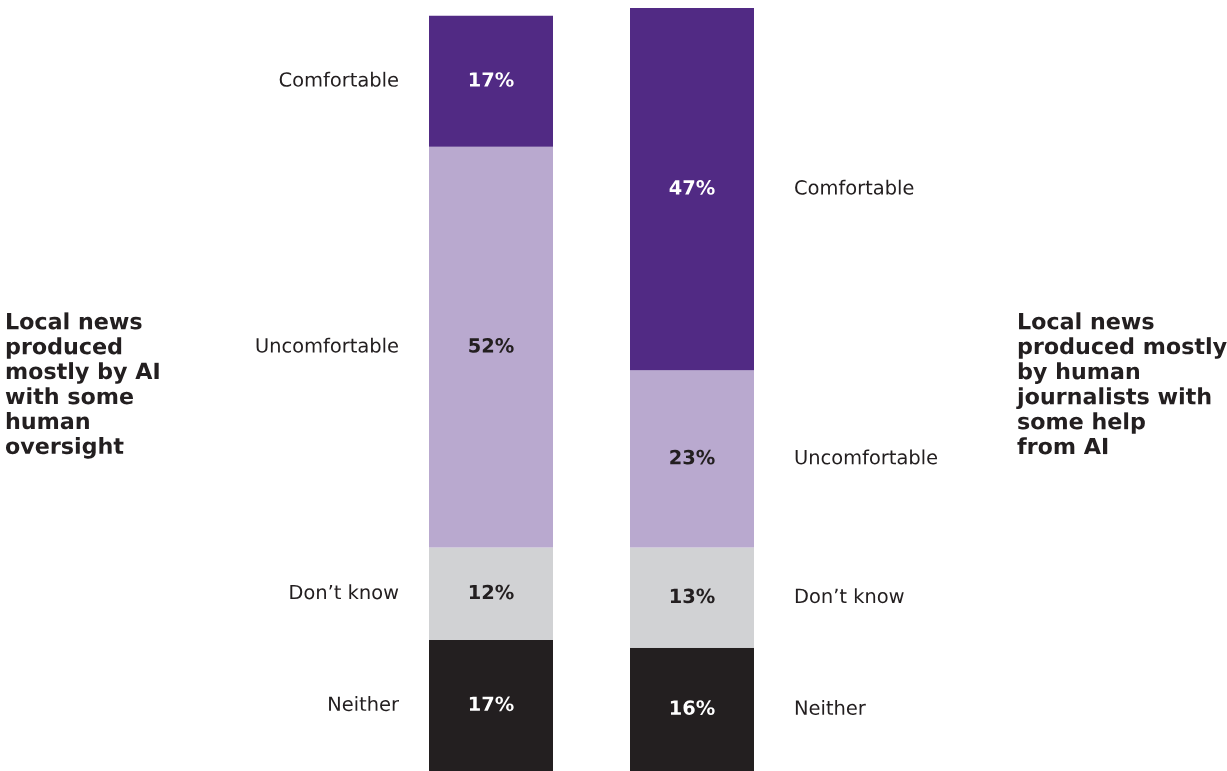  I want to click on data-label: 52%, so click(491, 345).